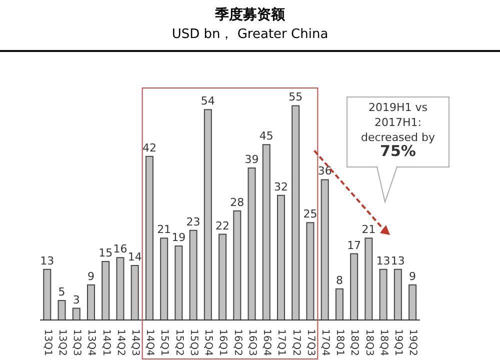 Image resolution: width=500 pixels, height=362 pixels. I want to click on x-tick-label: 19Q1, so click(398, 342).